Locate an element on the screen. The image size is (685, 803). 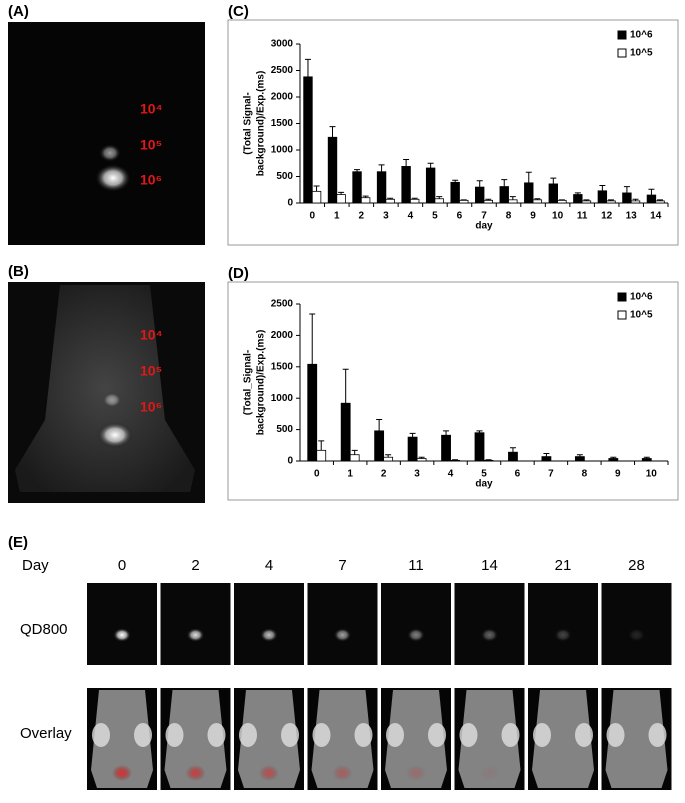
panel-label: (C) is located at coordinates (238, 11).